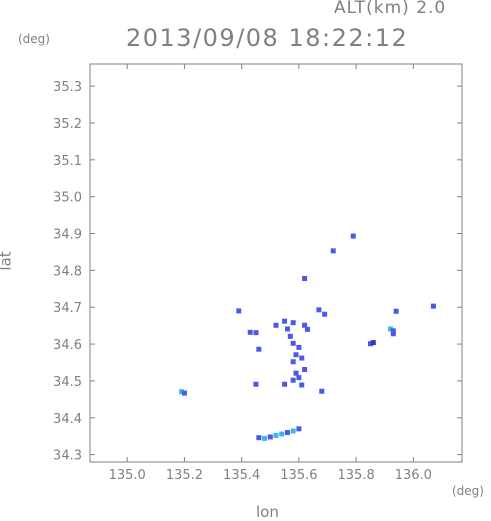 Image resolution: width=491 pixels, height=521 pixels. Describe the element at coordinates (34, 39) in the screenshot. I see `y-axis-unit: (deg)` at that location.